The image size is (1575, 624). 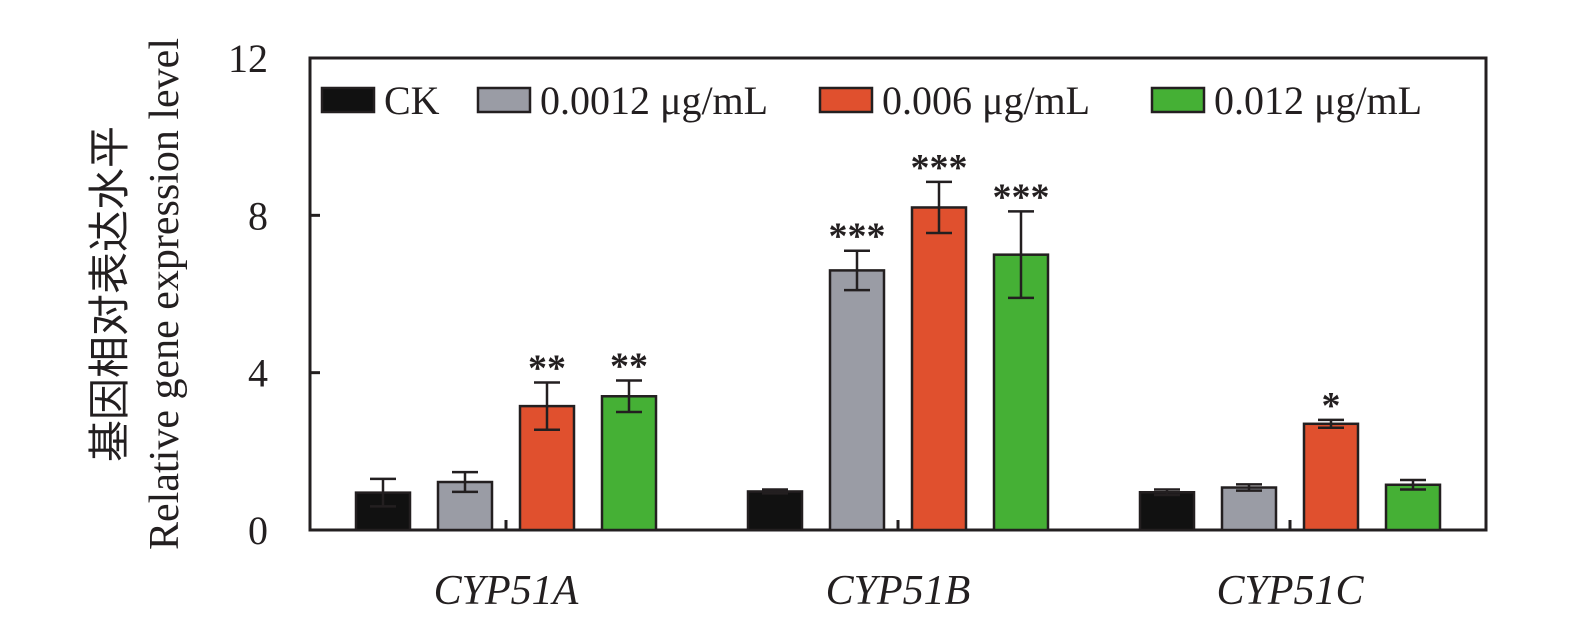 What do you see at coordinates (1318, 100) in the screenshot?
I see `legend-label: 0.012 μg/mL` at bounding box center [1318, 100].